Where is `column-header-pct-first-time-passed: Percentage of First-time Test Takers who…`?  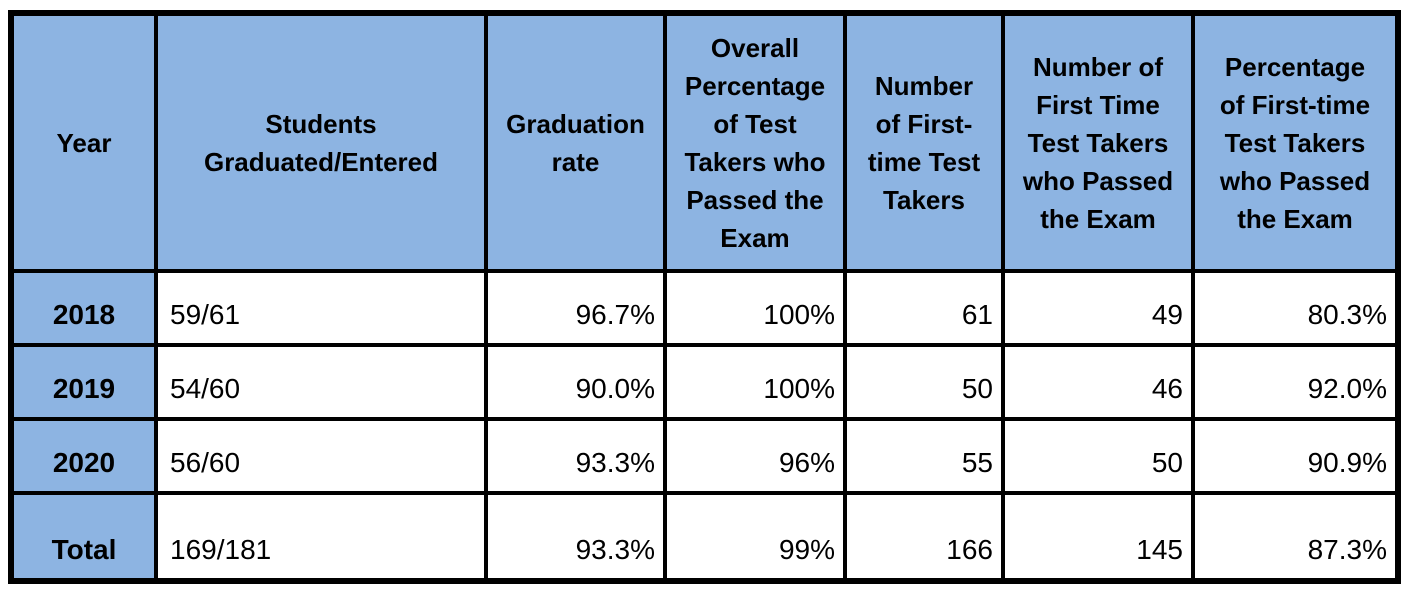 column-header-pct-first-time-passed: Percentage of First-time Test Takers who… is located at coordinates (1295, 142).